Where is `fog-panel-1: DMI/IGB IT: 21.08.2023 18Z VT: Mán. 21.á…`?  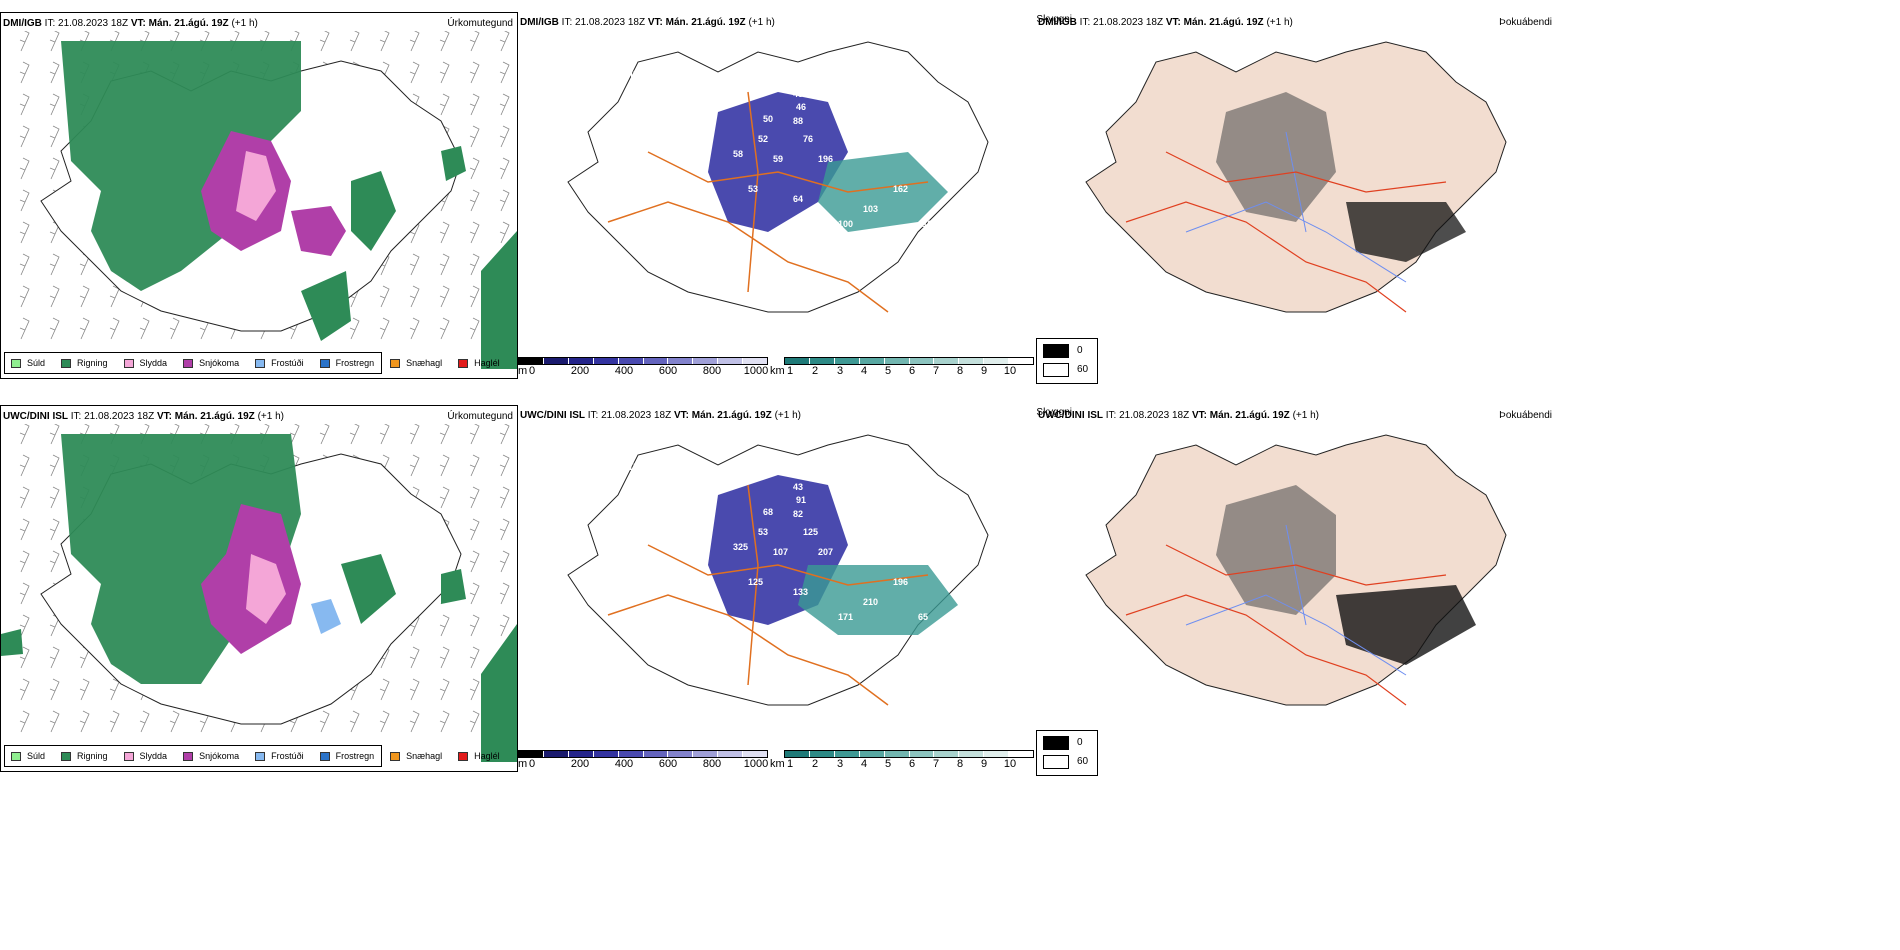 fog-panel-1: DMI/IGB IT: 21.08.2023 18Z VT: Mán. 21.á… is located at coordinates (1296, 195).